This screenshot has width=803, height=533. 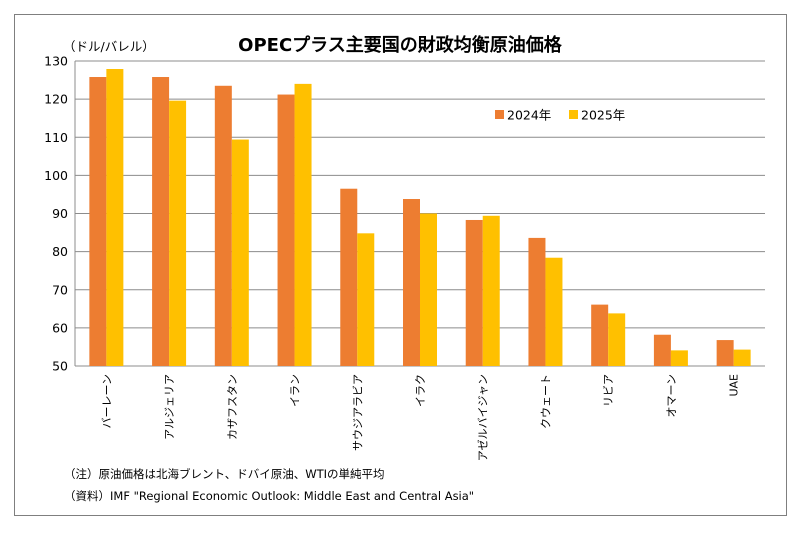 What do you see at coordinates (529, 115) in the screenshot?
I see `legend-label: 2024年` at bounding box center [529, 115].